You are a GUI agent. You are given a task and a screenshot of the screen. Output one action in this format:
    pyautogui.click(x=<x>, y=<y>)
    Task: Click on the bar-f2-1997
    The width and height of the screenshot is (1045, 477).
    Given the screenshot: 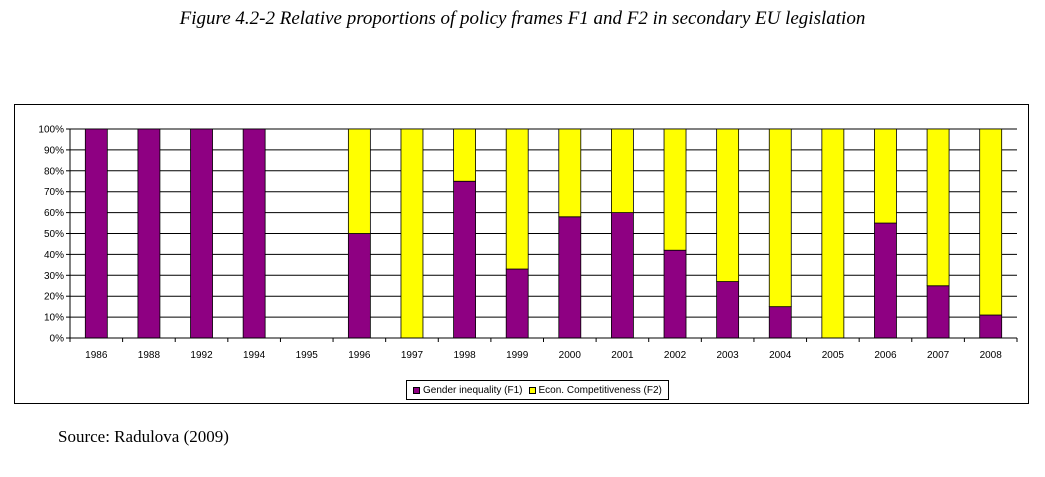 What is the action you would take?
    pyautogui.click(x=412, y=233)
    